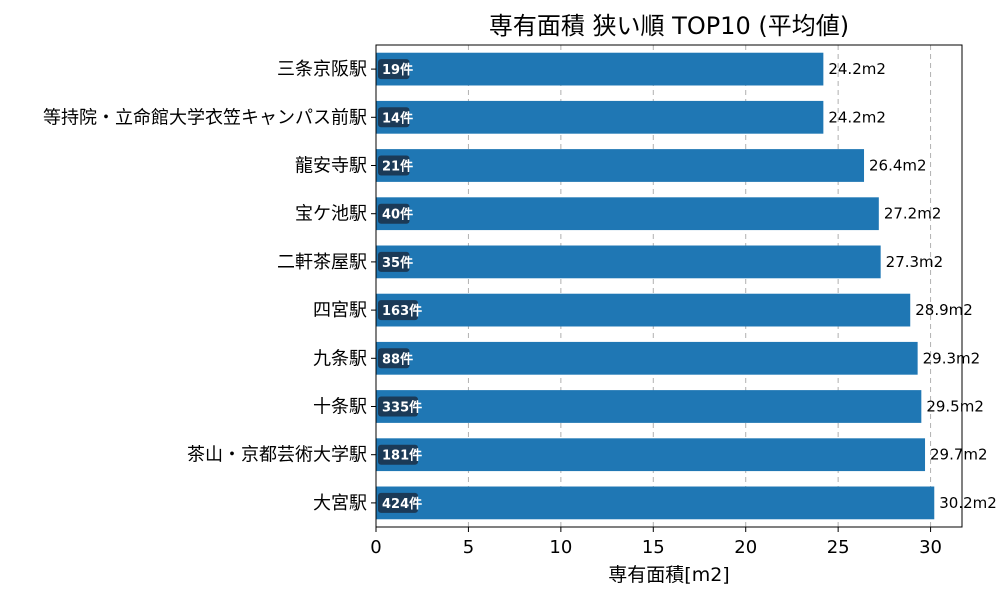 The width and height of the screenshot is (1000, 600). Describe the element at coordinates (968, 503) in the screenshot. I see `value-label: 30.2m2` at that location.